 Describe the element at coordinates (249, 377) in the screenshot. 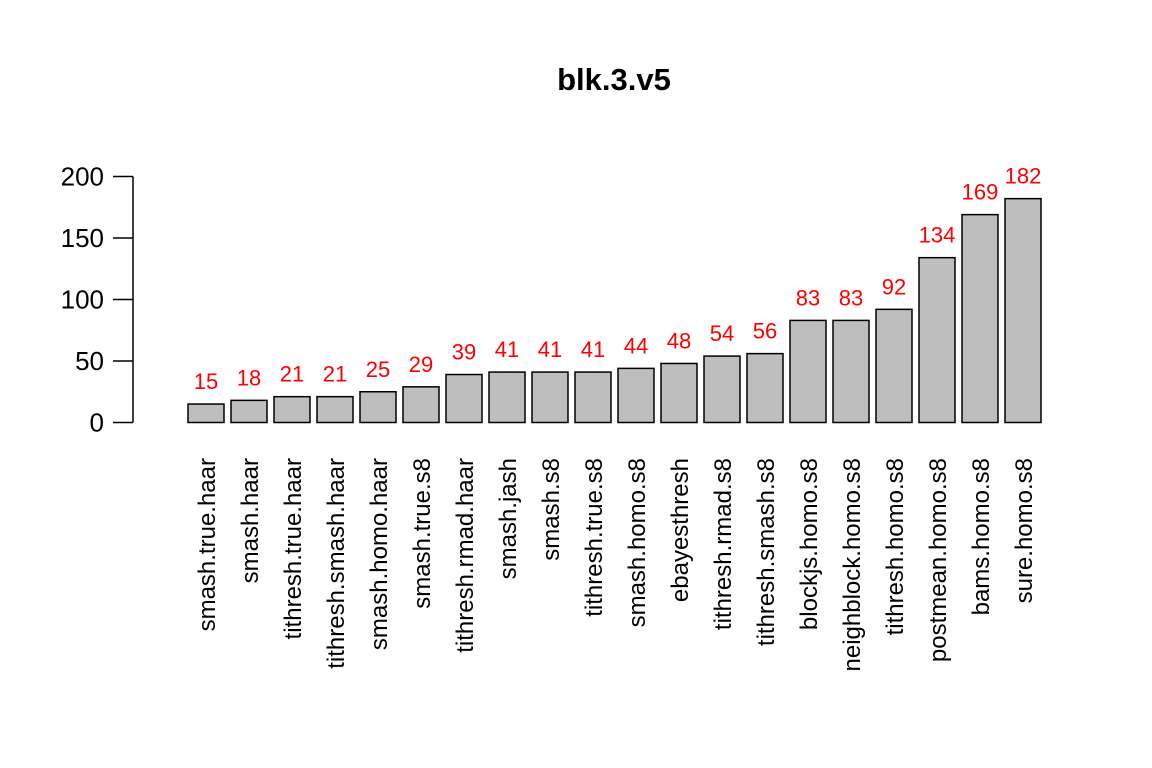

I see `bar-value-label: 18` at that location.